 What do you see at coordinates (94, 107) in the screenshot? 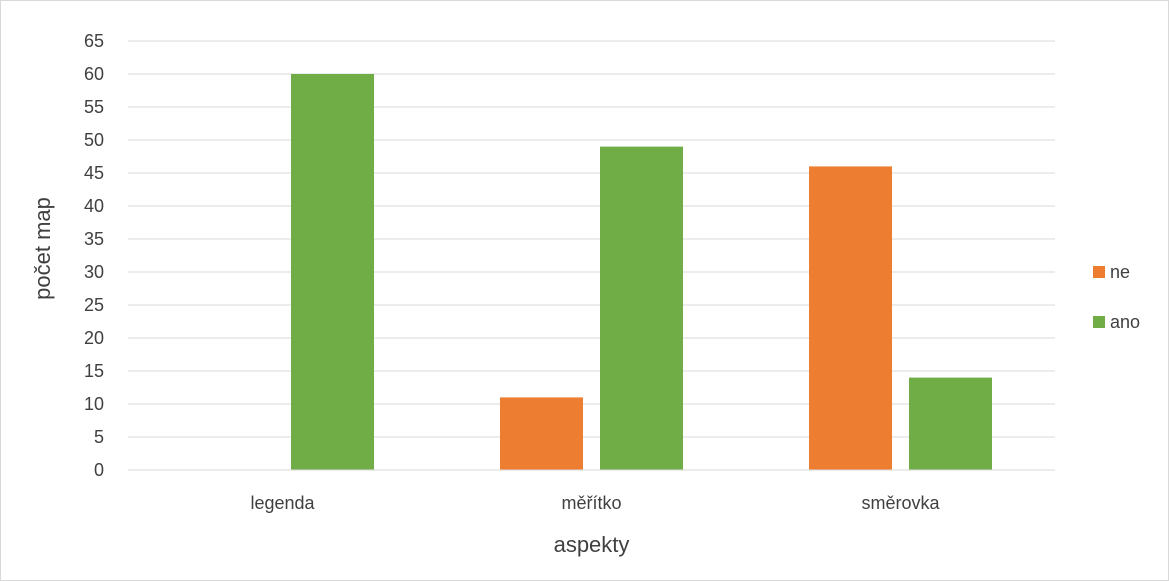
I see `y-tick-label: 55` at bounding box center [94, 107].